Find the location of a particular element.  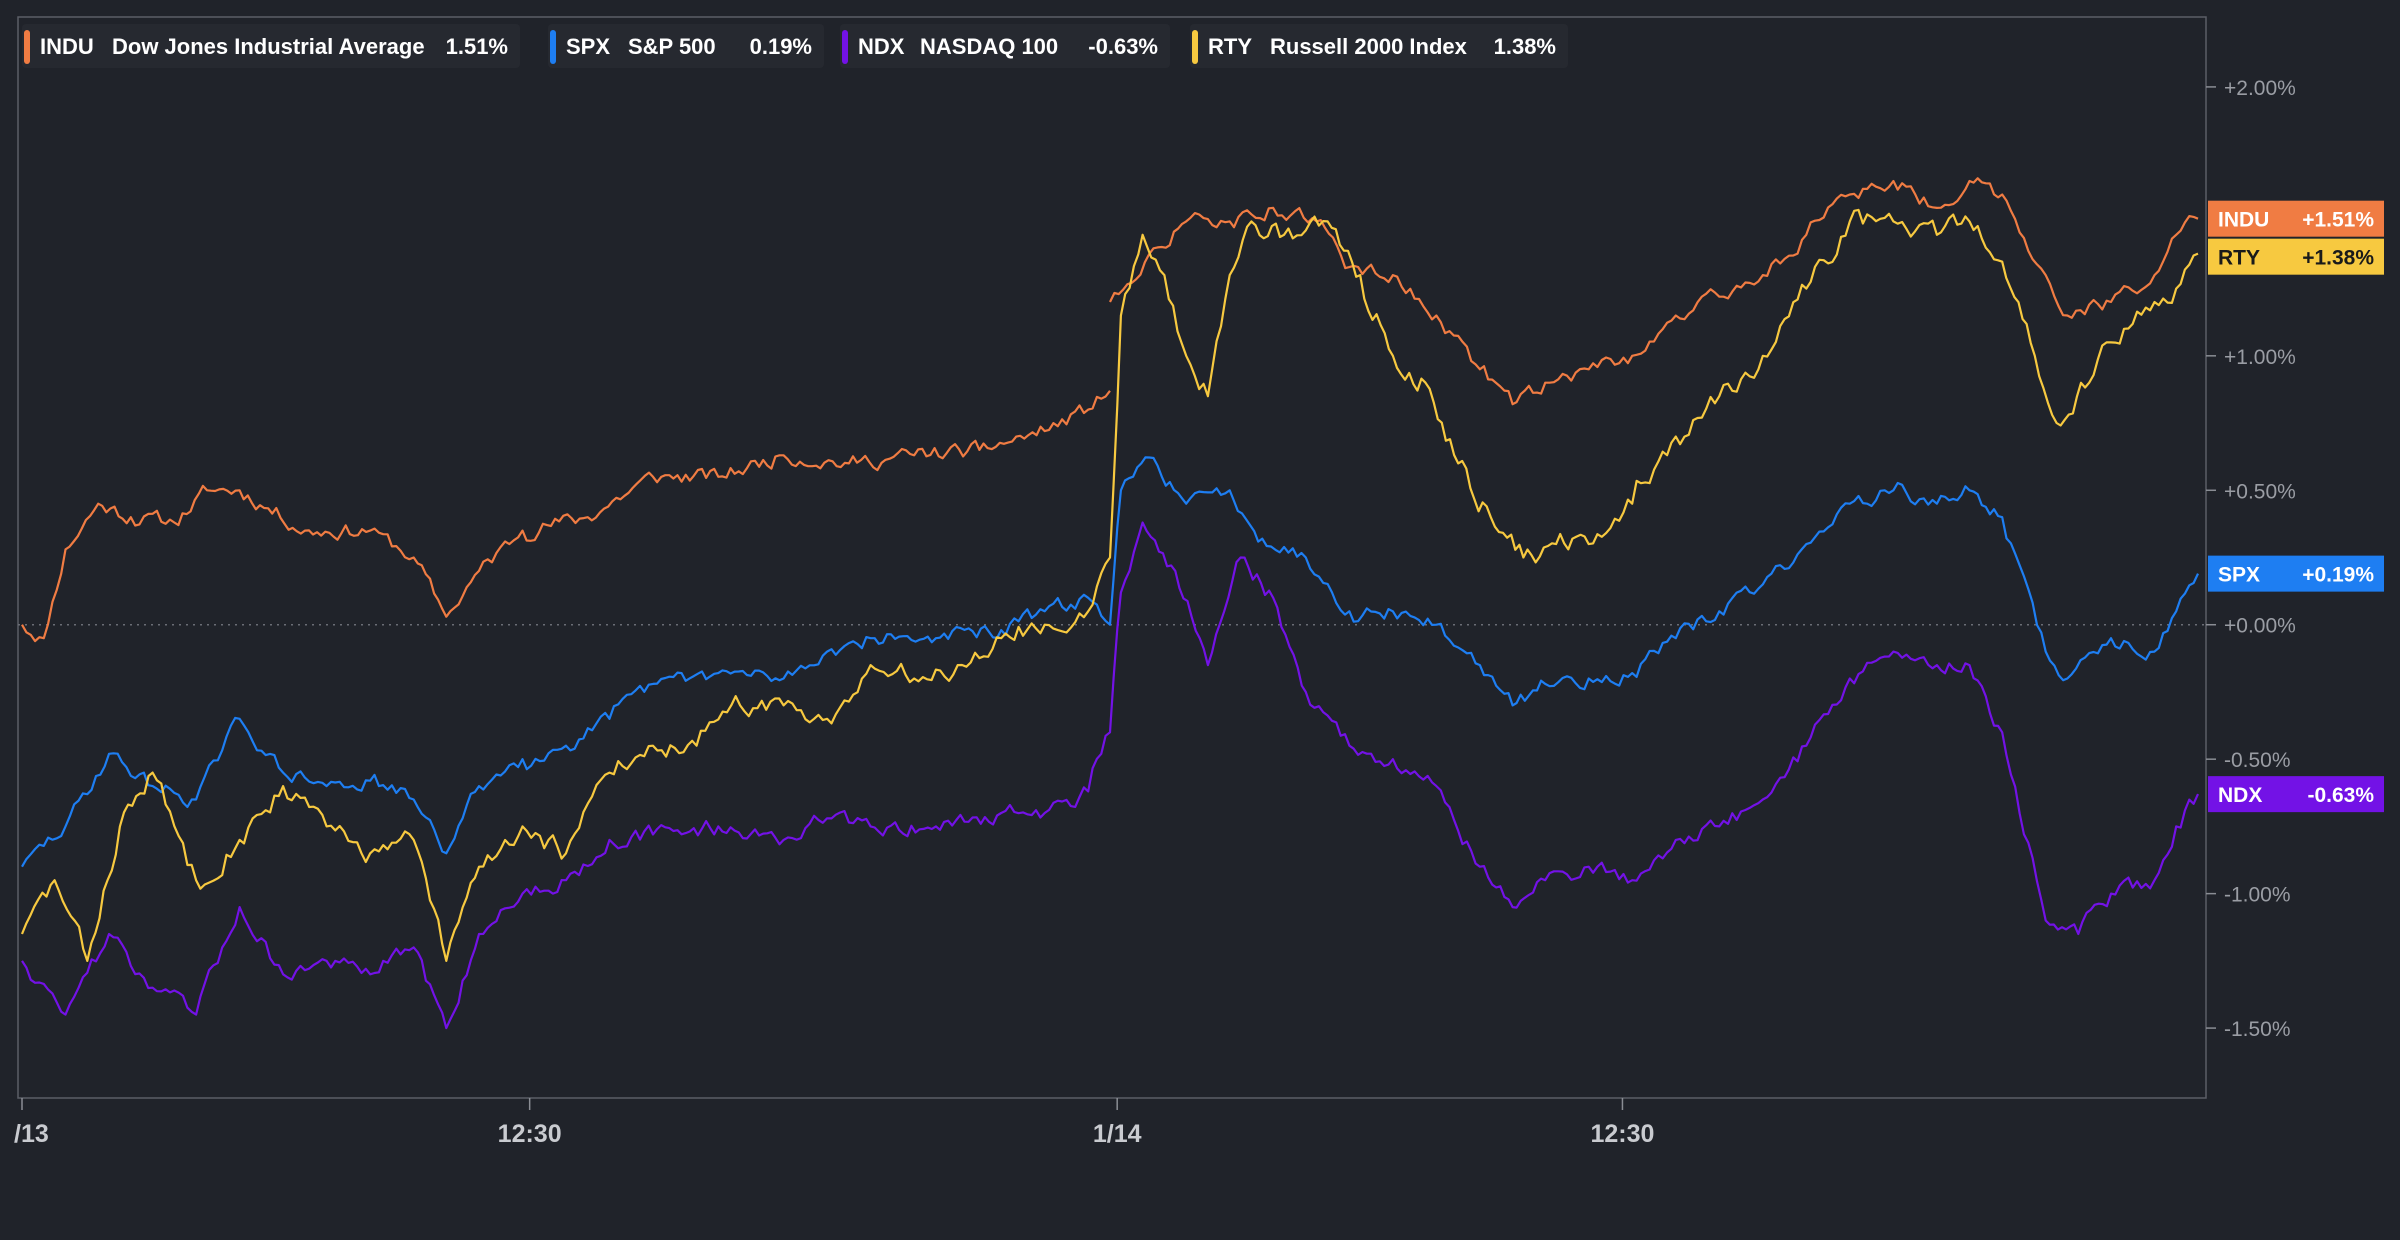

legend-item-ndx: NDX NASDAQ 100 -0.63% is located at coordinates (1005, 46).